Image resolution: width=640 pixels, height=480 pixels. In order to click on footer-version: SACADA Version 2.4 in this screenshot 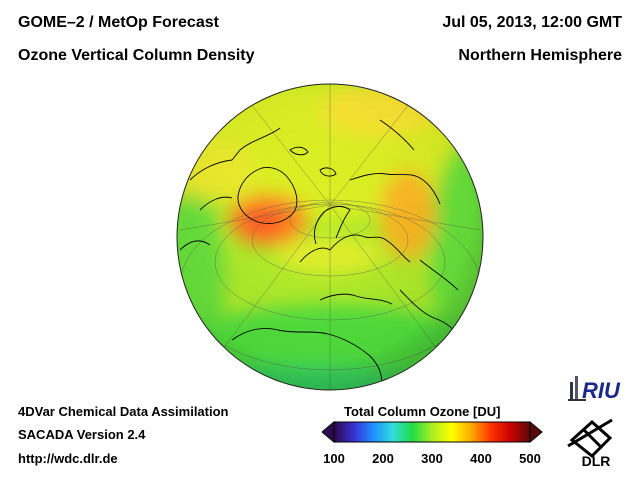, I will do `click(82, 434)`.